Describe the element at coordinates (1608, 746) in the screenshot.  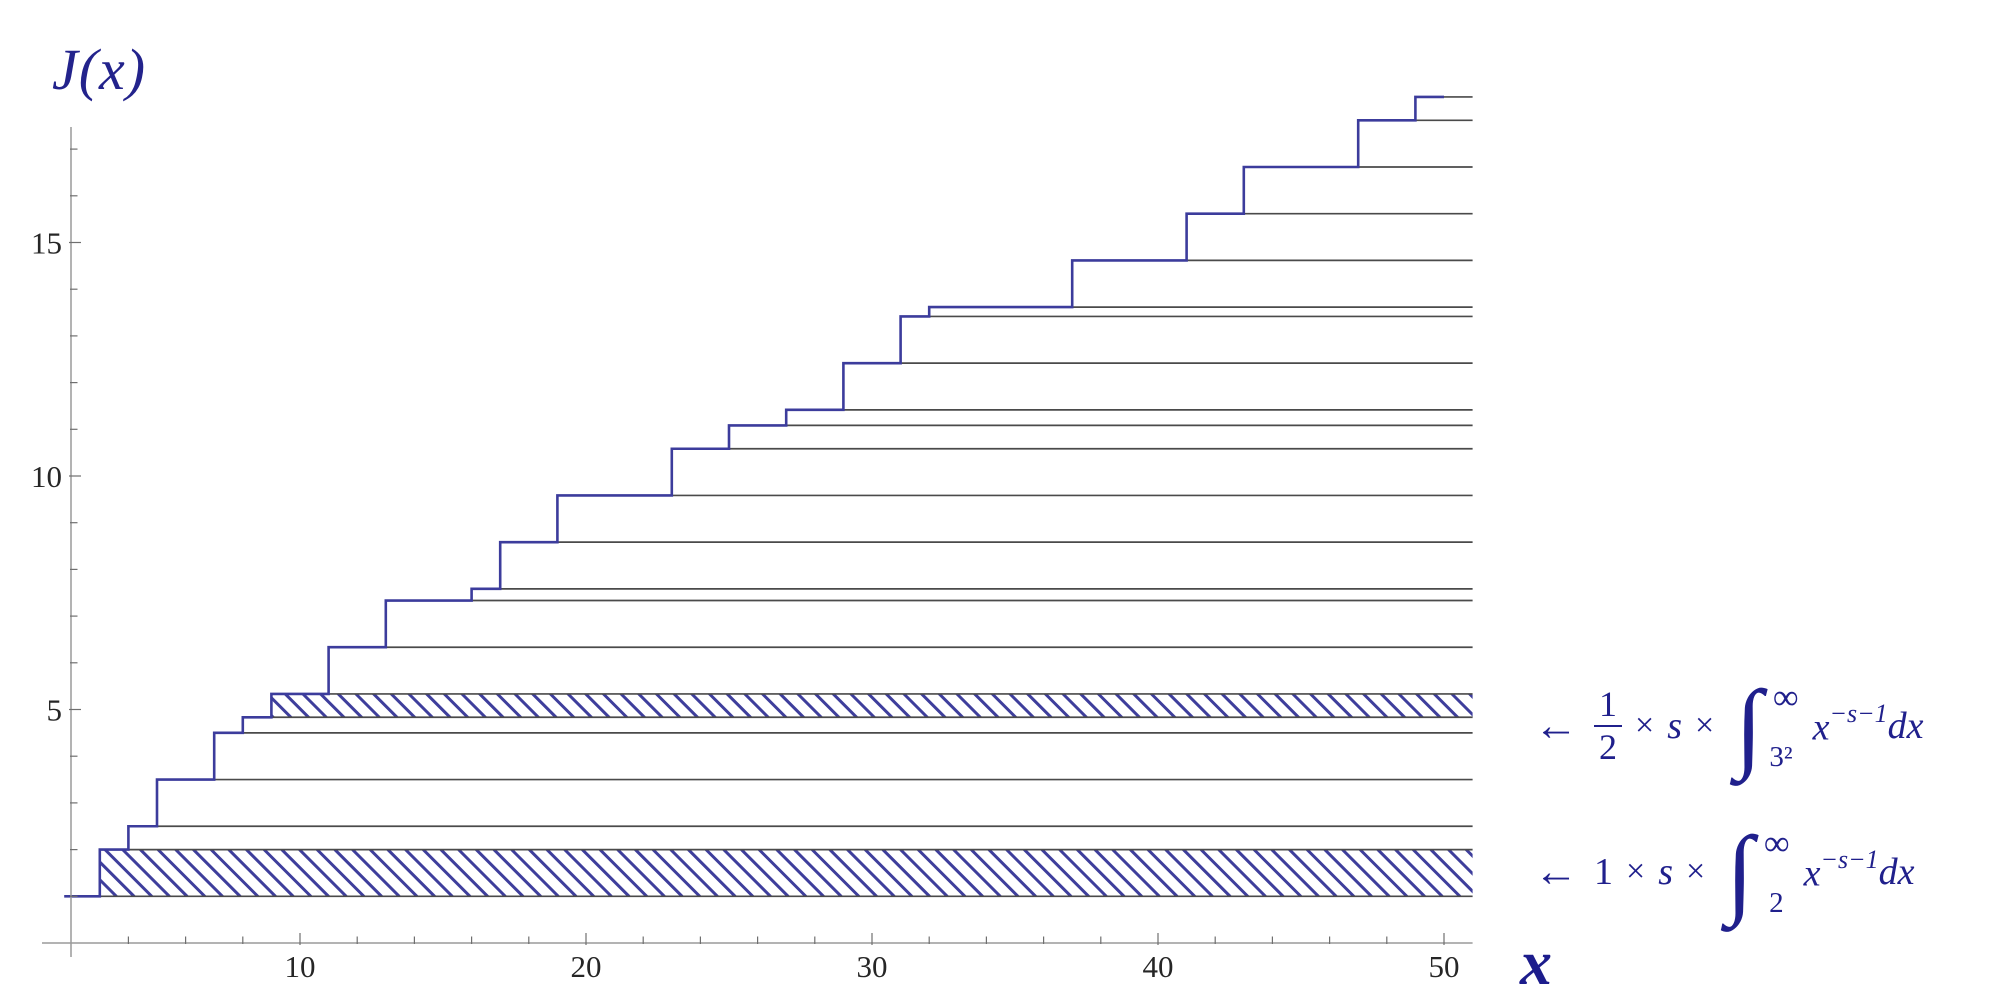
I see `fraction-denominator: 2` at that location.